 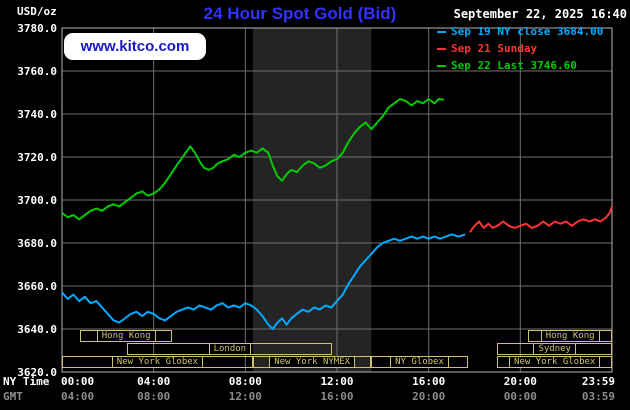 What do you see at coordinates (245, 381) in the screenshot?
I see `x-axis-tick-label-ny: 08:00` at bounding box center [245, 381].